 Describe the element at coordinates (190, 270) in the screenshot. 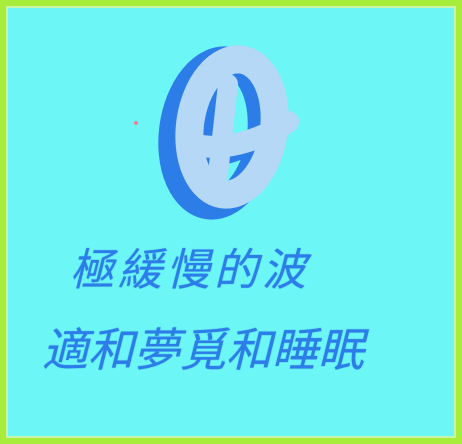

I see `poem-line-1: 極緩慢的波` at that location.